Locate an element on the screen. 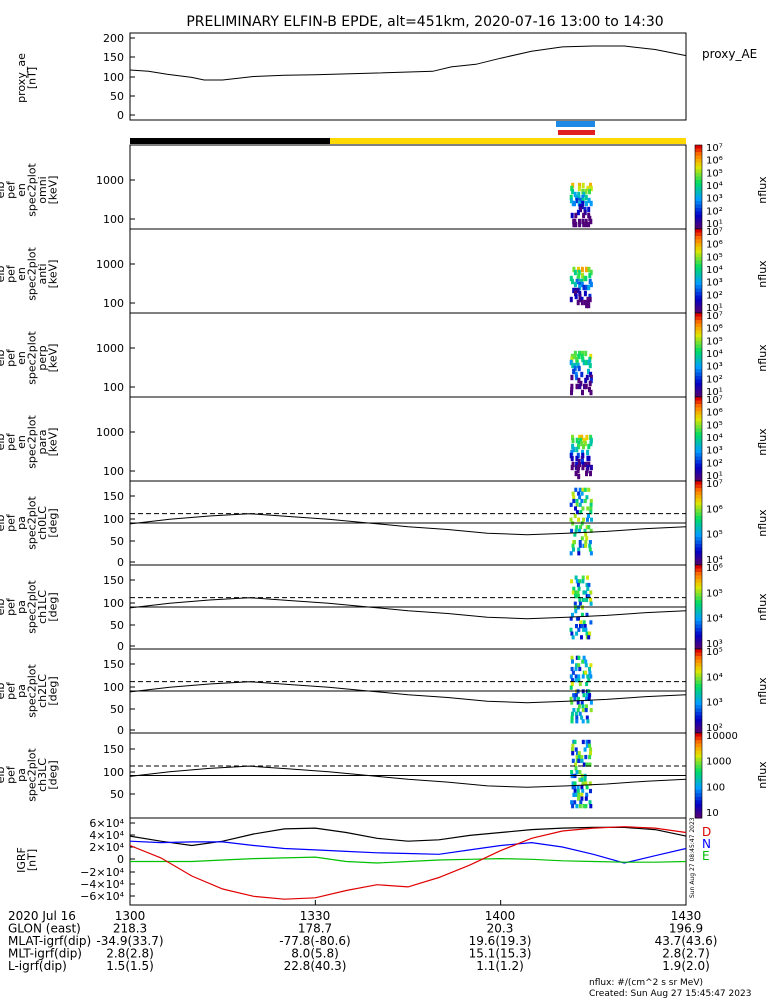 The width and height of the screenshot is (775, 1000). colorbar-tick: 10² is located at coordinates (714, 728).